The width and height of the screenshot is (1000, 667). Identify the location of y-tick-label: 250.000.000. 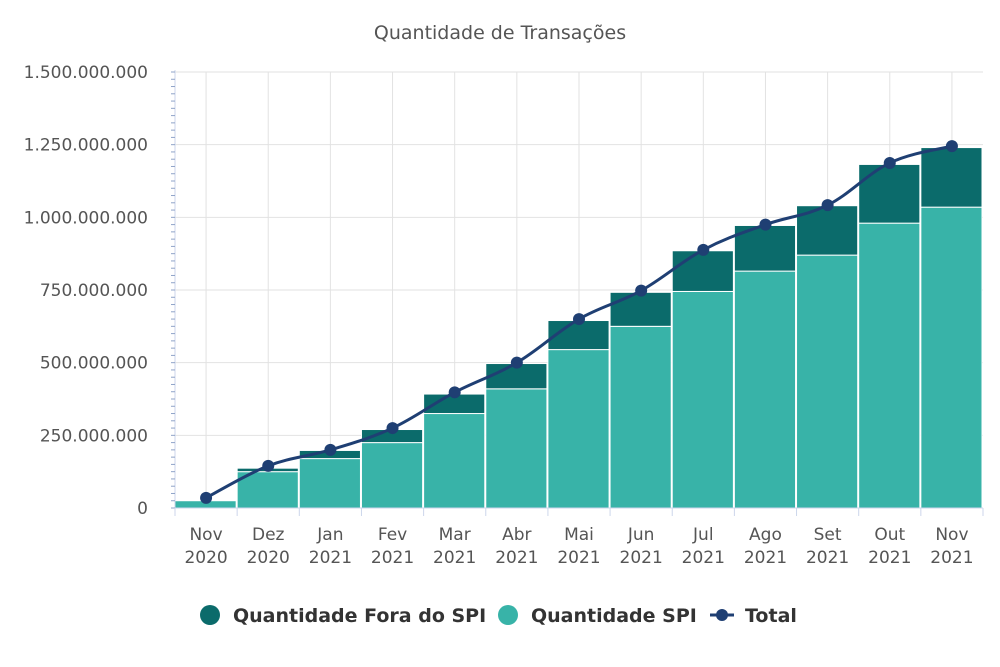
(94, 436).